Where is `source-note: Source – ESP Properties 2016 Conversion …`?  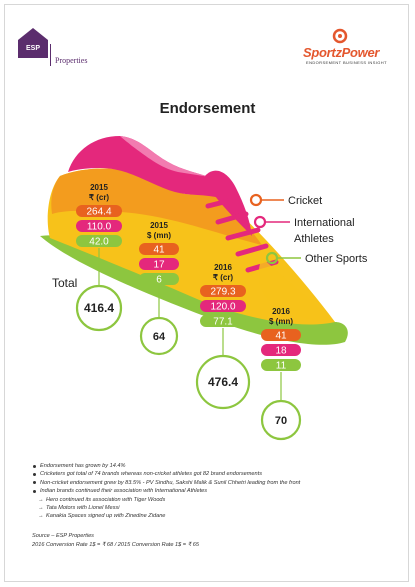 source-note: Source – ESP Properties 2016 Conversion … is located at coordinates (115, 541).